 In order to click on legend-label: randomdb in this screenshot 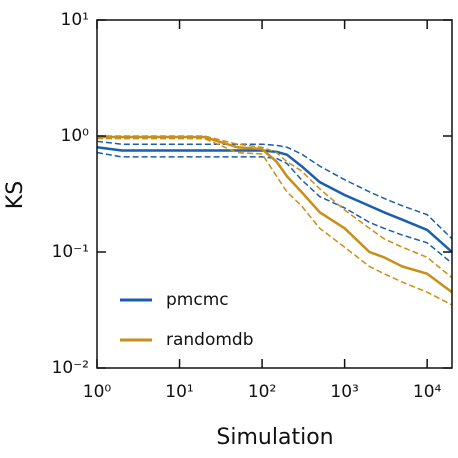, I will do `click(210, 340)`.